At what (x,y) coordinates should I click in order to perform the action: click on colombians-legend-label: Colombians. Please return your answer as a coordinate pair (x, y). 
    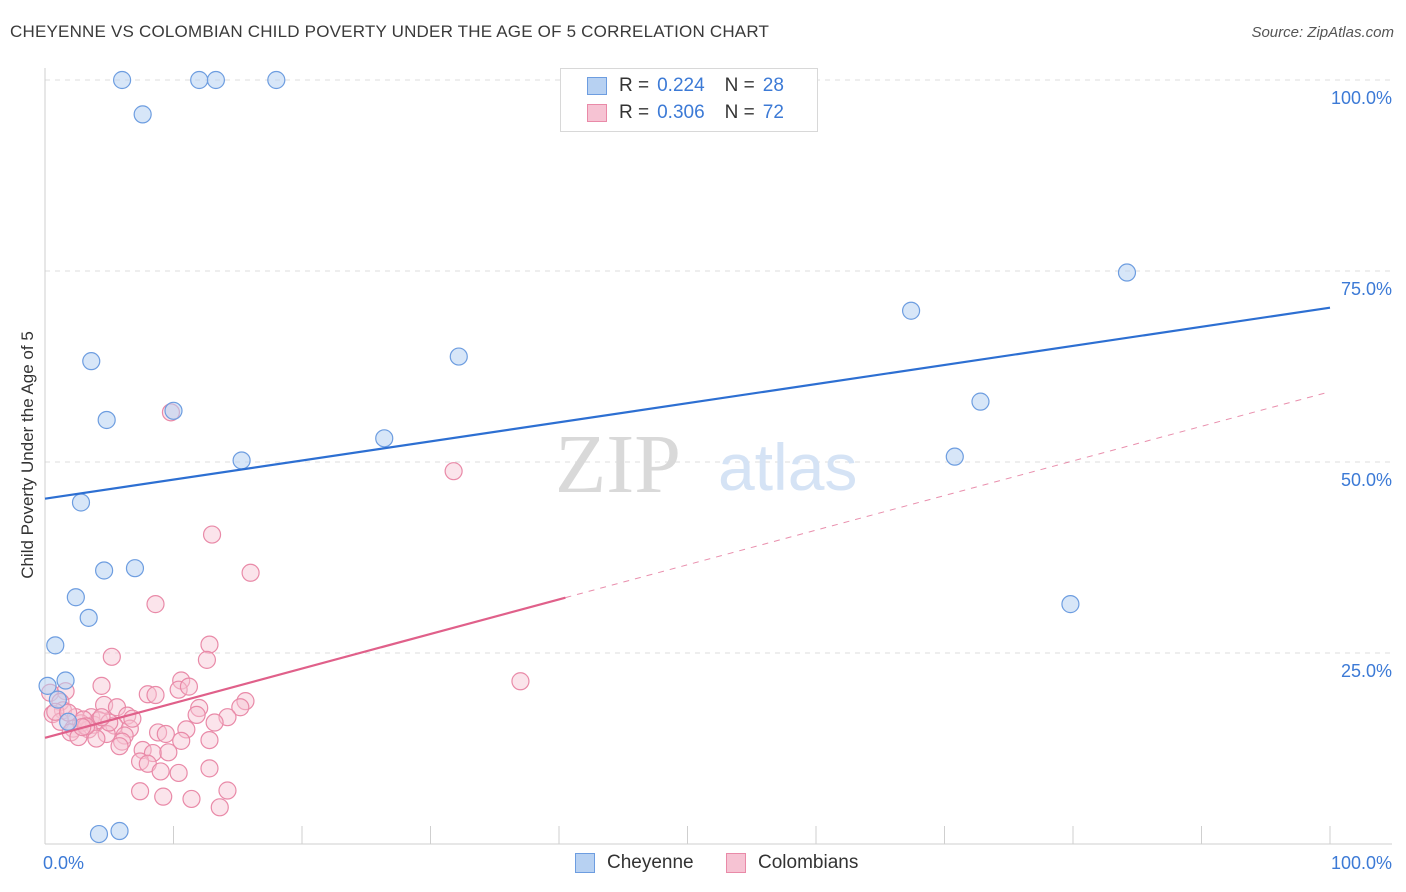
    Looking at the image, I should click on (808, 862).